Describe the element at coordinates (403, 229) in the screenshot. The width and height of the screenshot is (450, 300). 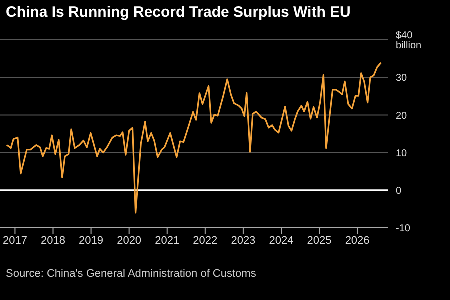
I see `y-tick-label: -10` at that location.